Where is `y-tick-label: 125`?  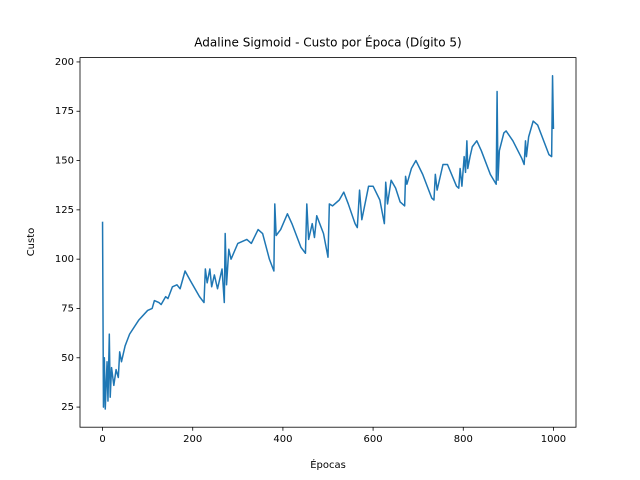
y-tick-label: 125 is located at coordinates (64, 210).